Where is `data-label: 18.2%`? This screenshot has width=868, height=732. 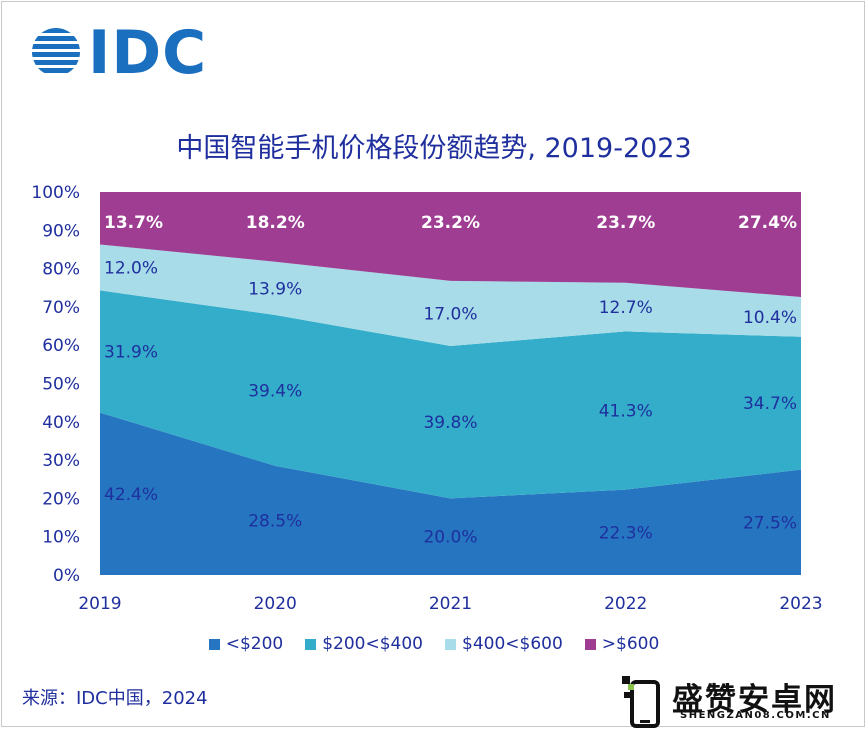
data-label: 18.2% is located at coordinates (275, 223).